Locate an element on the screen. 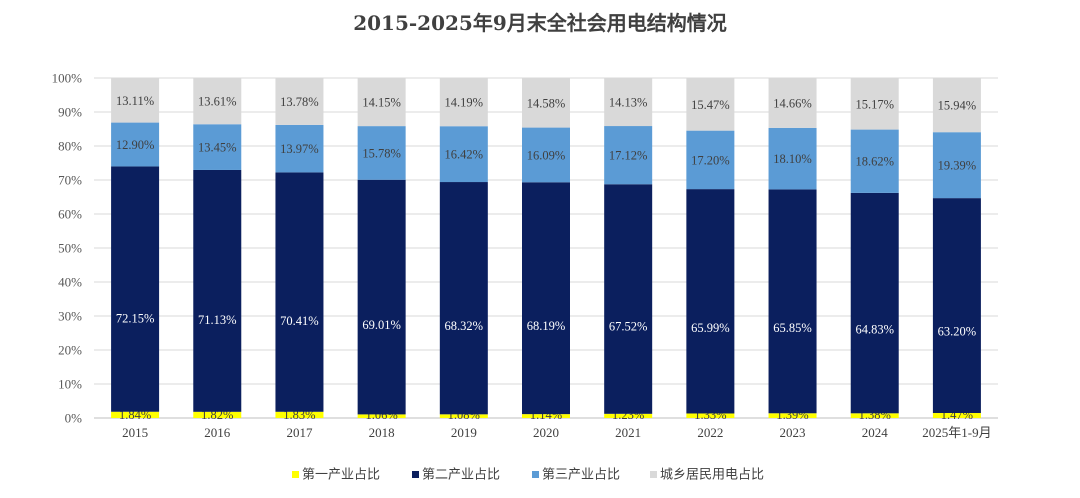 This screenshot has width=1080, height=498. data-label: 15.47% is located at coordinates (710, 105).